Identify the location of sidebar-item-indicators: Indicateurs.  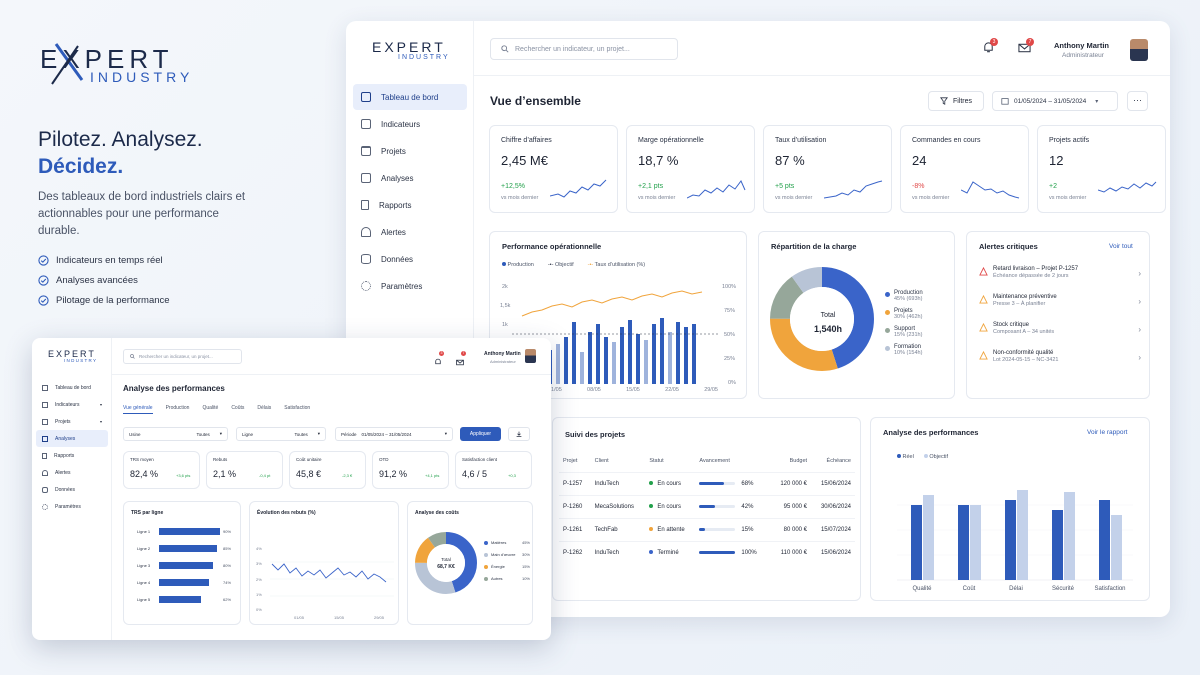
(410, 124).